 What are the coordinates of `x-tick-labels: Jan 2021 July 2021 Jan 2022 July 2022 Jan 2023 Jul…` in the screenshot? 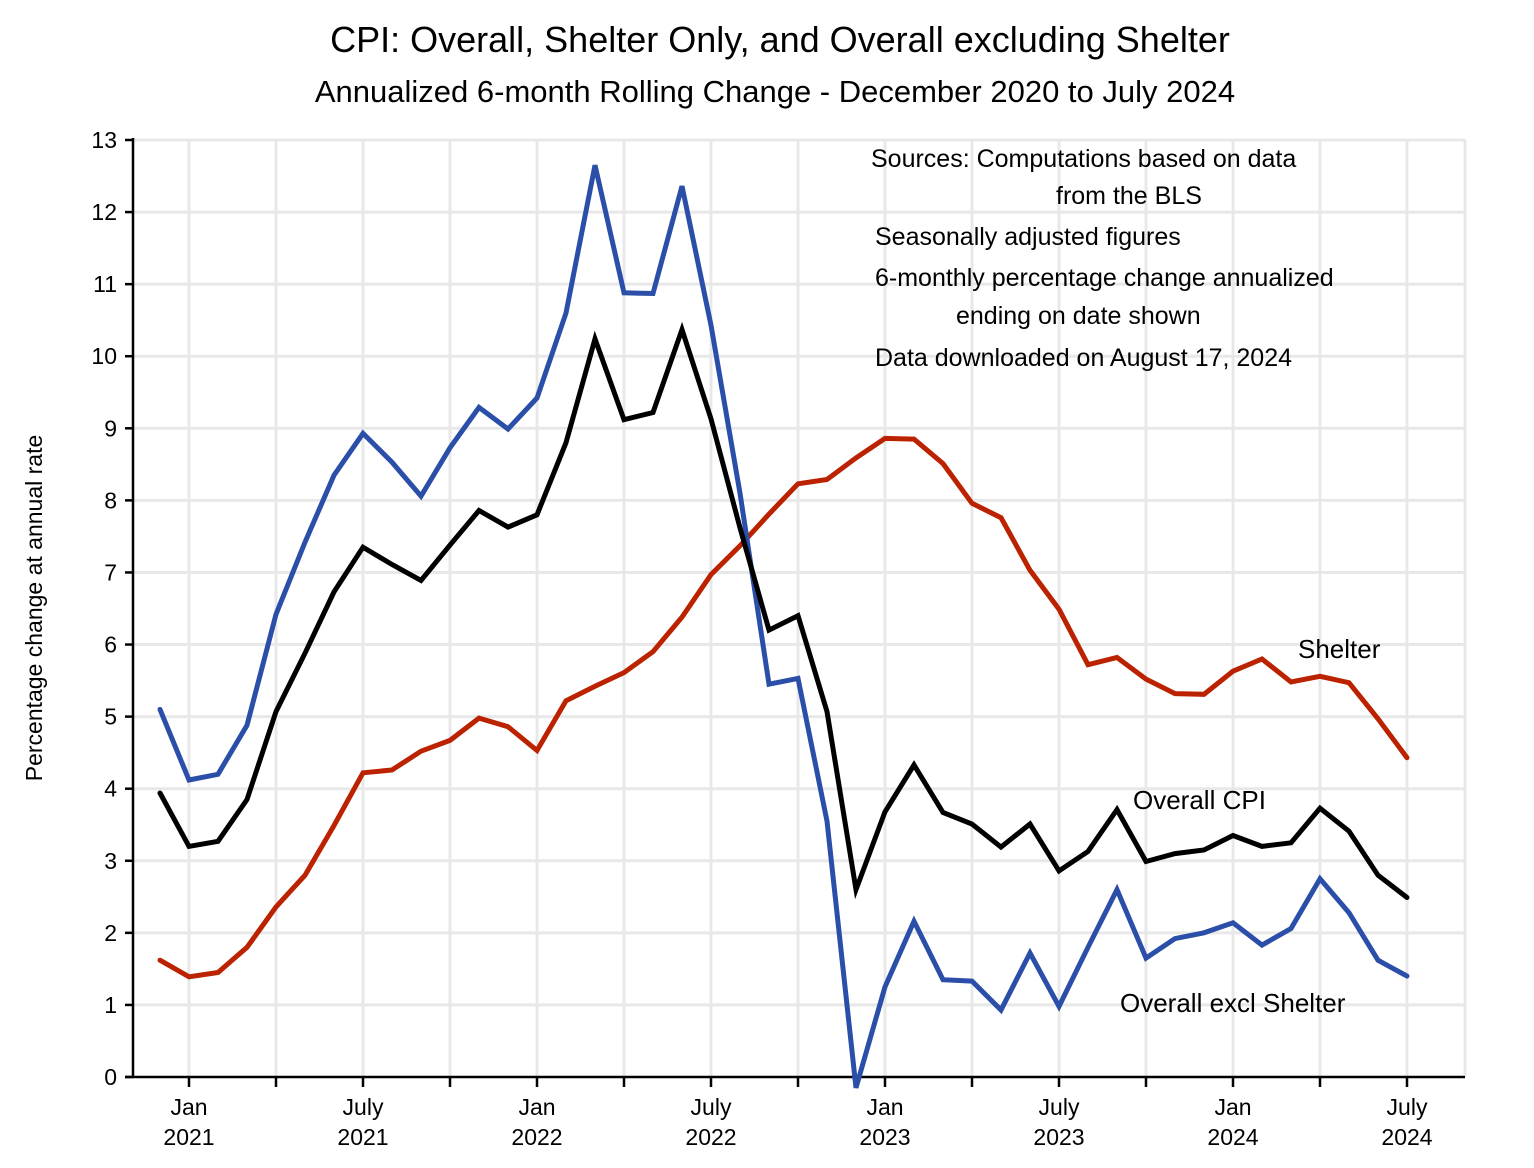 It's located at (797, 1122).